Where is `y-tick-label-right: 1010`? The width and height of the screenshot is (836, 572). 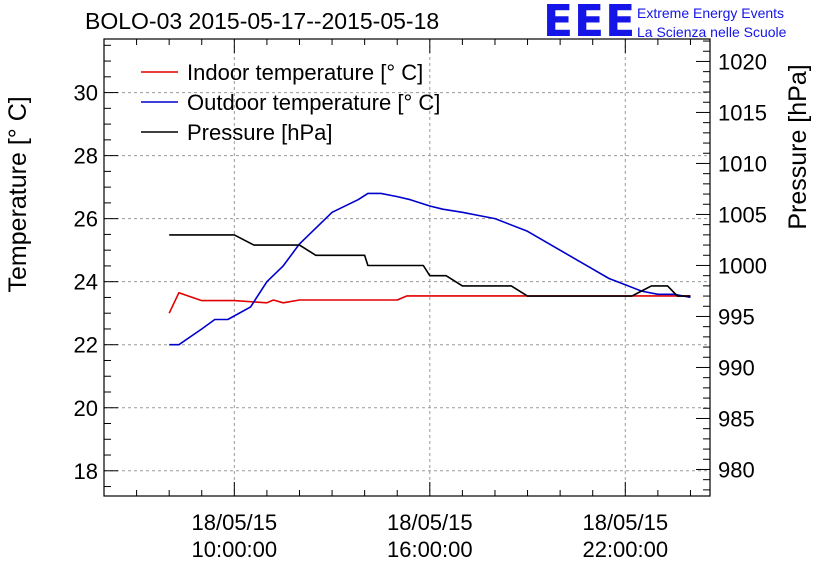 y-tick-label-right: 1010 is located at coordinates (742, 163).